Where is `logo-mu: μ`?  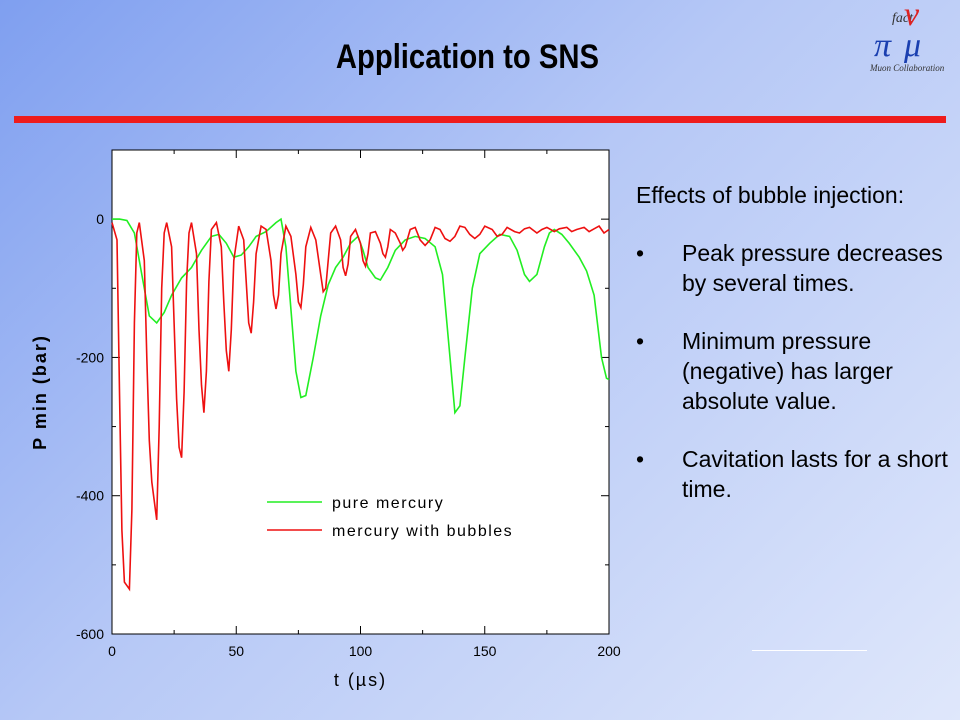
logo-mu: μ is located at coordinates (912, 45).